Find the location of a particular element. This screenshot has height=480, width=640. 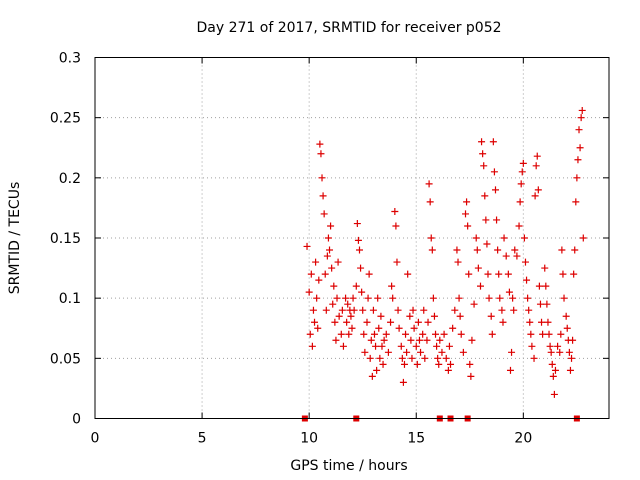

y-tick-label: 0.15 is located at coordinates (65, 239).